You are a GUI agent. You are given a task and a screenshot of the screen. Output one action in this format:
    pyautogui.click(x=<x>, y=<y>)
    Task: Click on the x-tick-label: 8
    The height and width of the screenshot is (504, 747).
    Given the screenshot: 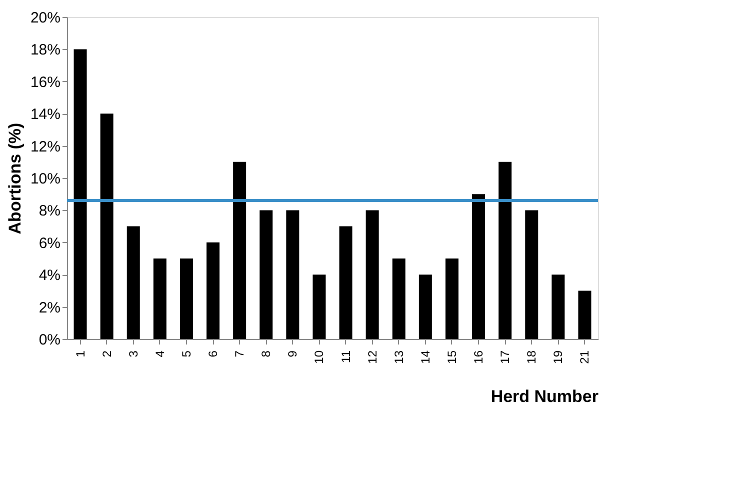 What is the action you would take?
    pyautogui.click(x=266, y=354)
    